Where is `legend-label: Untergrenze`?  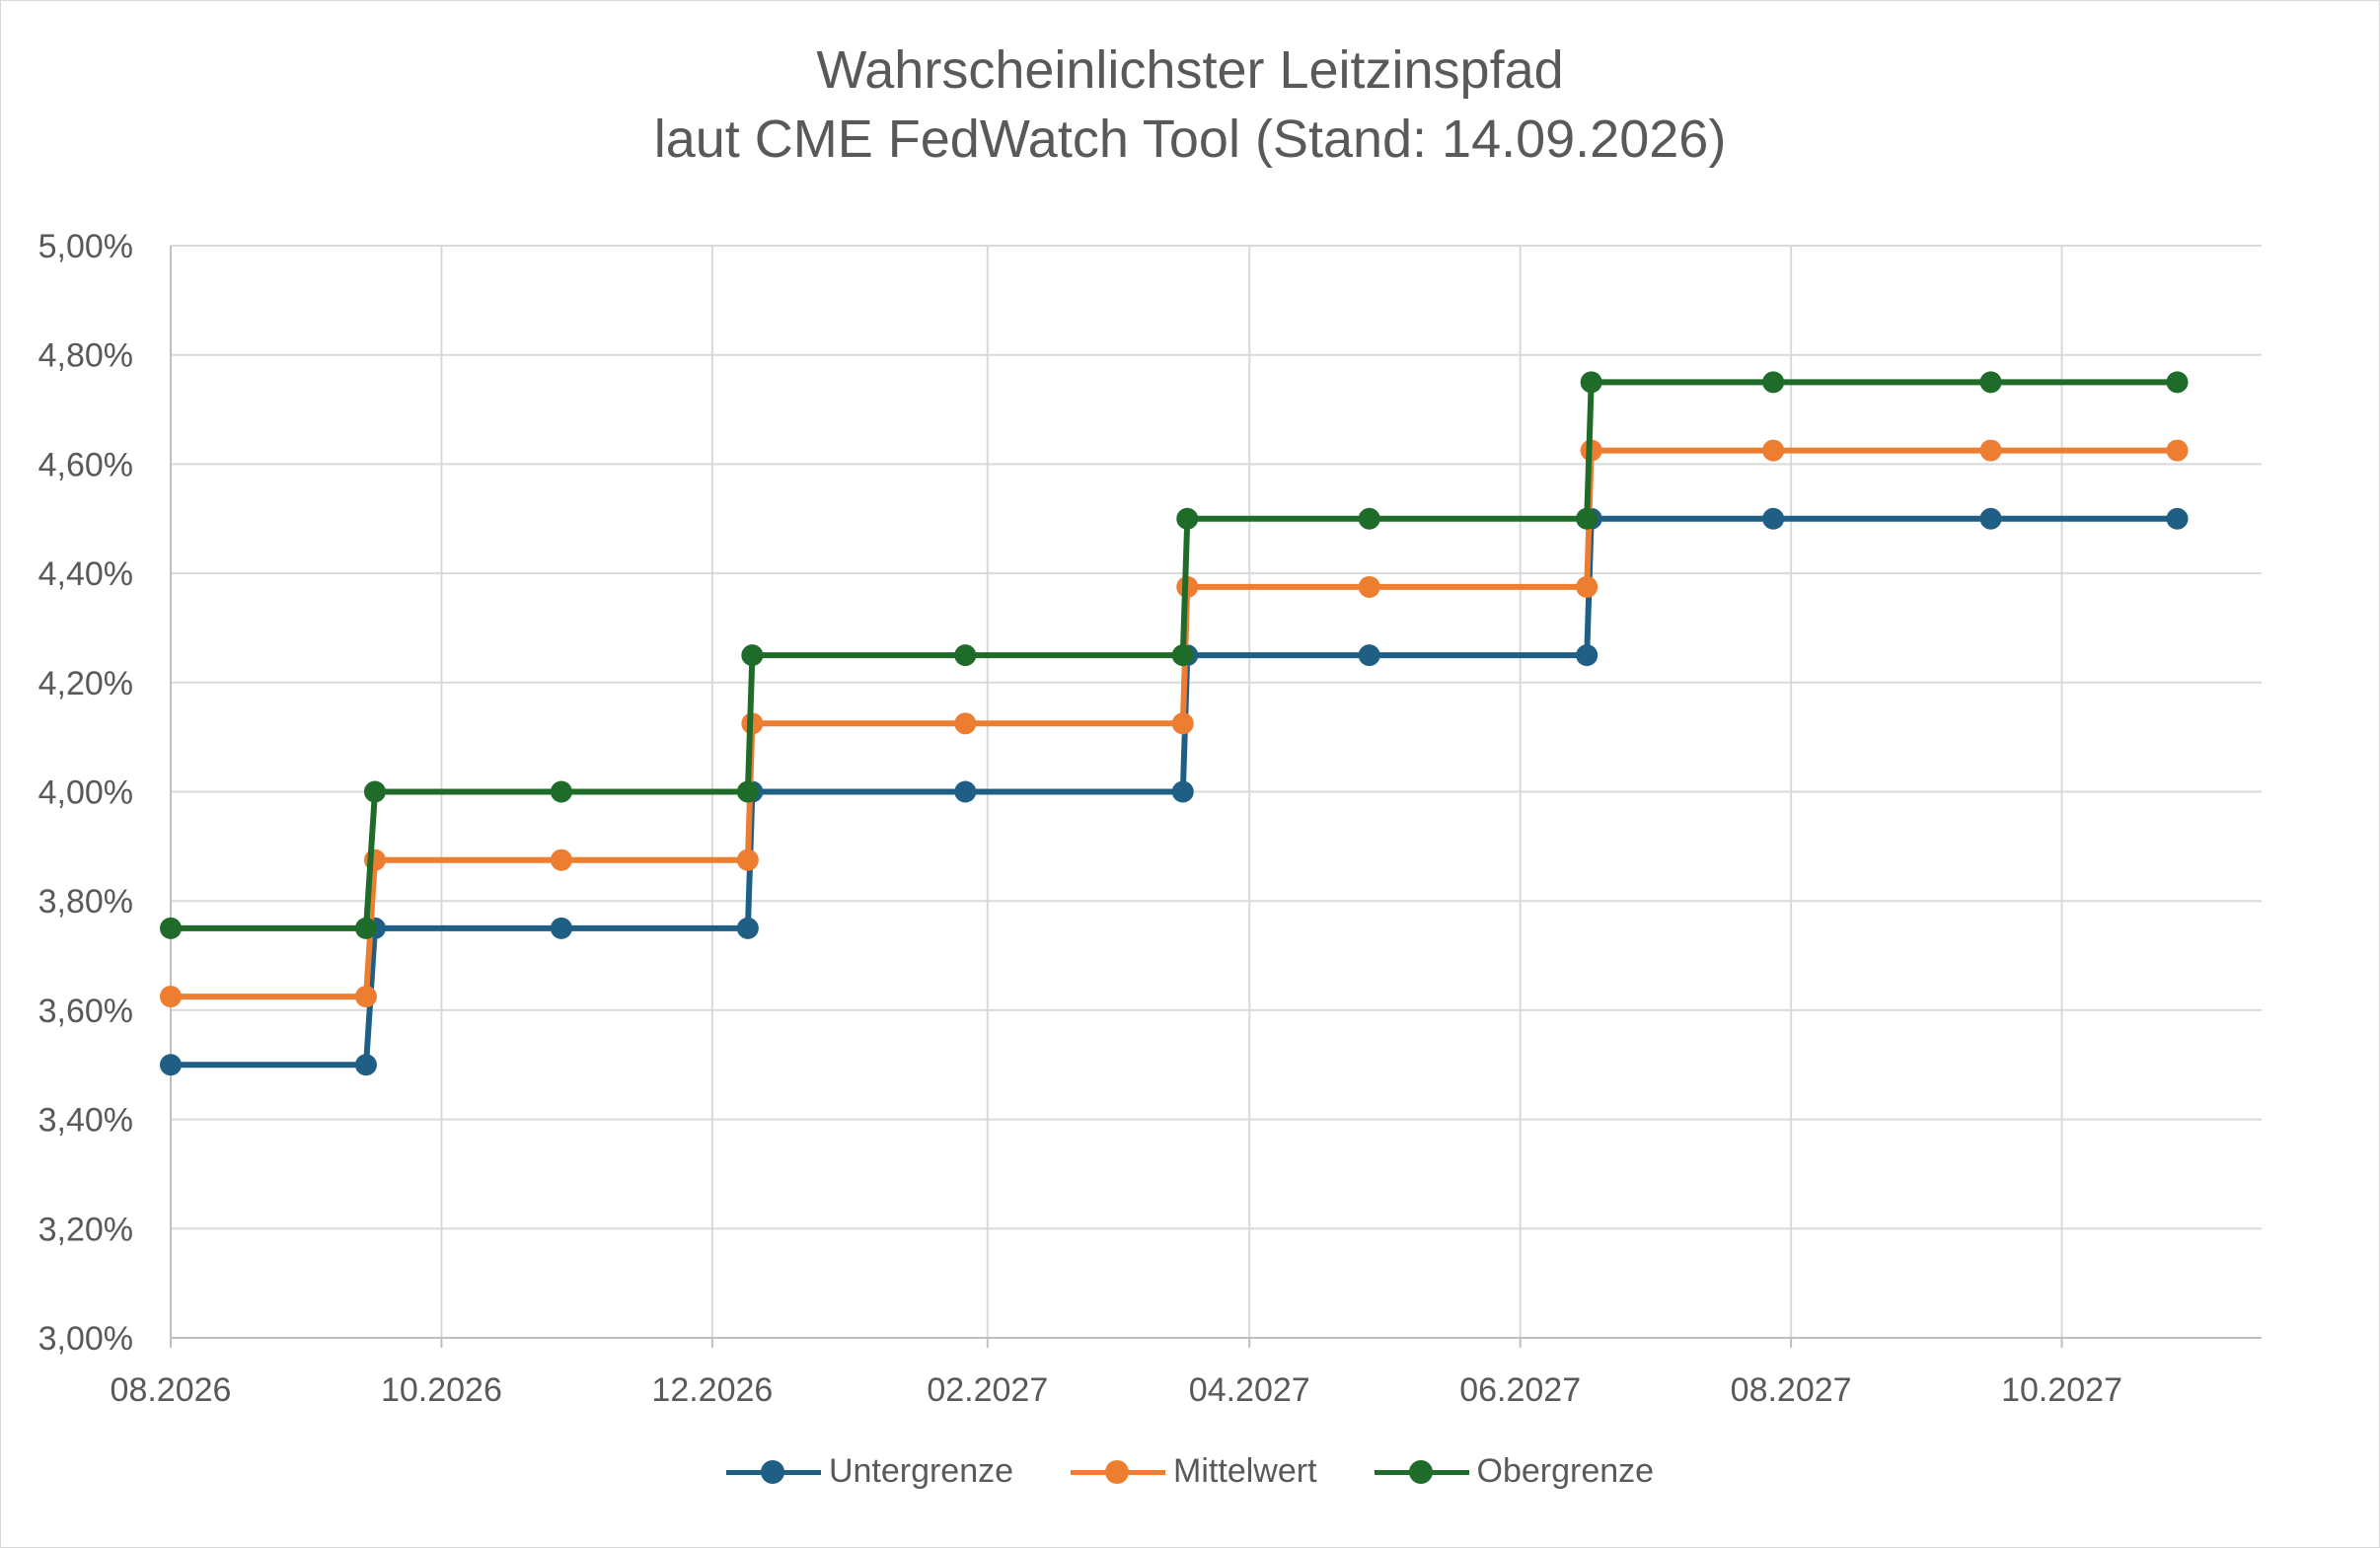 legend-label: Untergrenze is located at coordinates (921, 1471).